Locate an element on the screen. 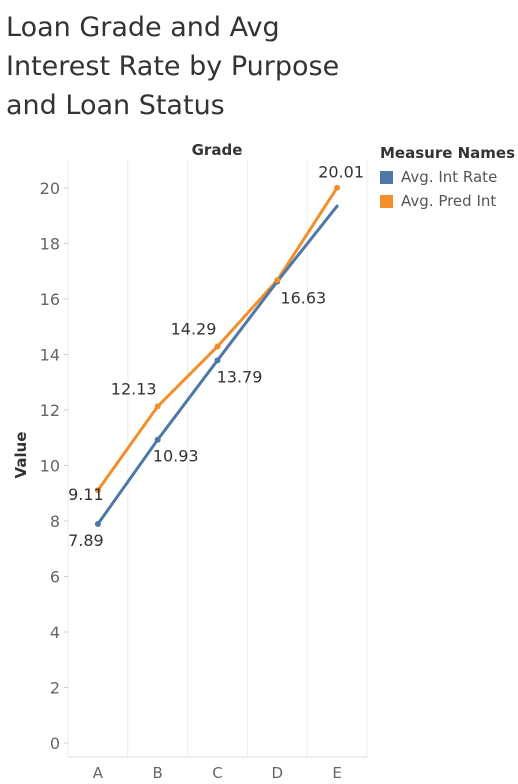 This screenshot has width=518, height=784. y-axis: 0 2 4 6 8 10 12 14 16 18 20 is located at coordinates (54, 466).